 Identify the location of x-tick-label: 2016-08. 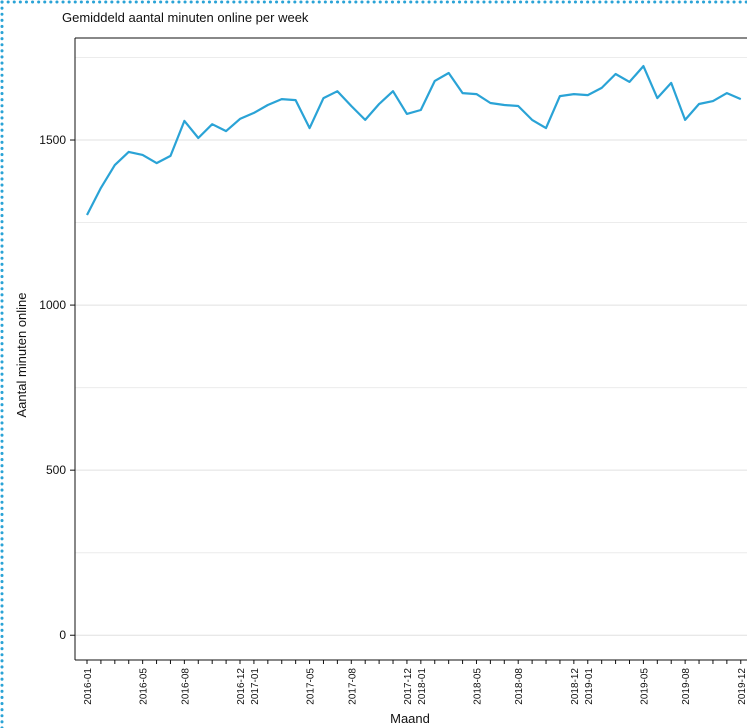
(185, 686).